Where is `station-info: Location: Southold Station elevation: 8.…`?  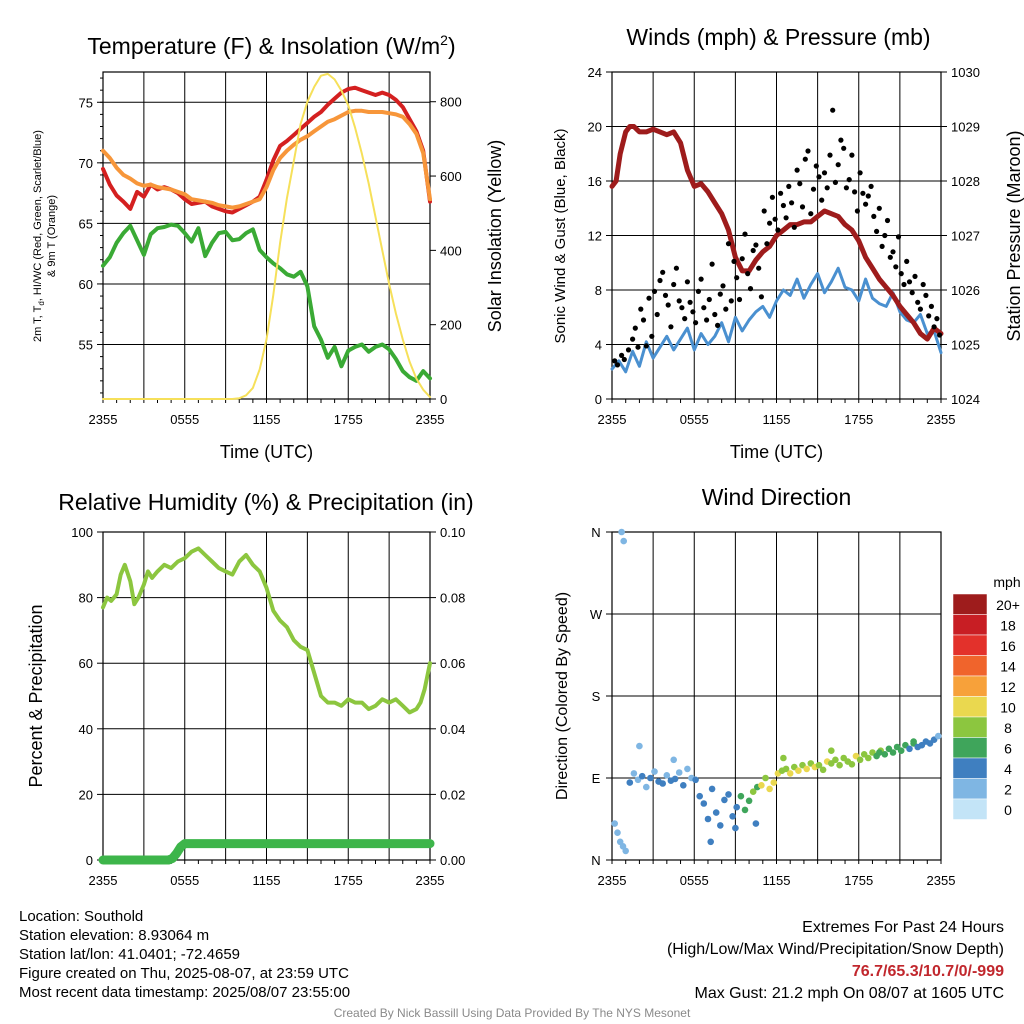 station-info: Location: Southold Station elevation: 8.… is located at coordinates (184, 954).